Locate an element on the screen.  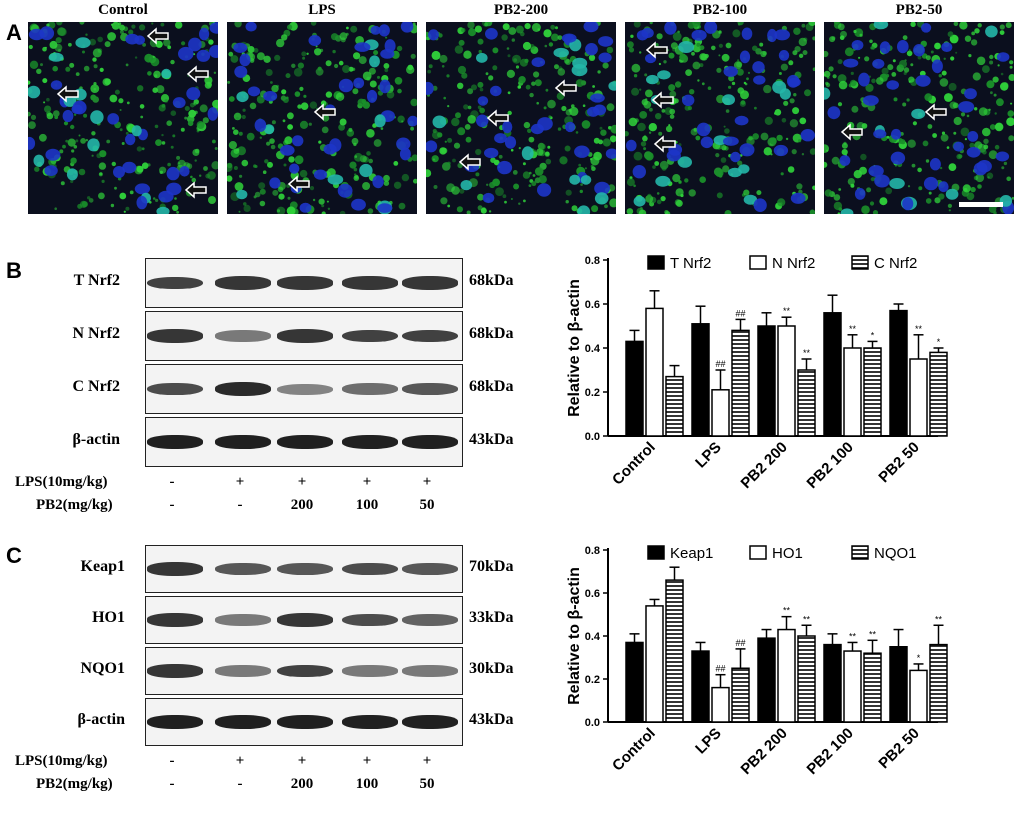
y-tick-label: 0.2 is located at coordinates (592, 680).